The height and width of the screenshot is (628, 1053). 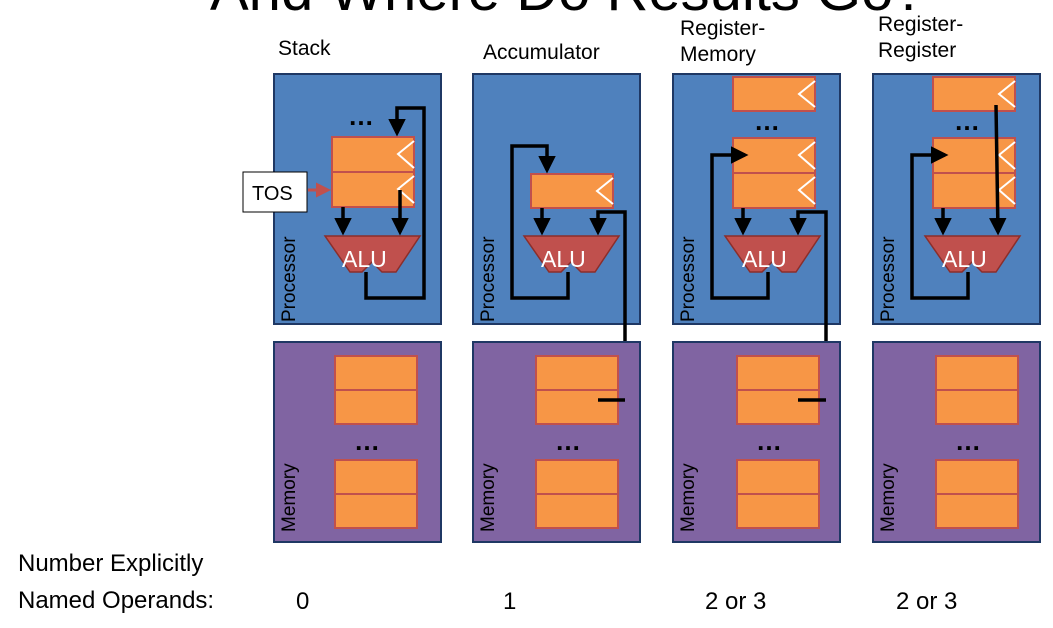 I want to click on operands-label-line1: Number Explicitly, so click(x=111, y=563).